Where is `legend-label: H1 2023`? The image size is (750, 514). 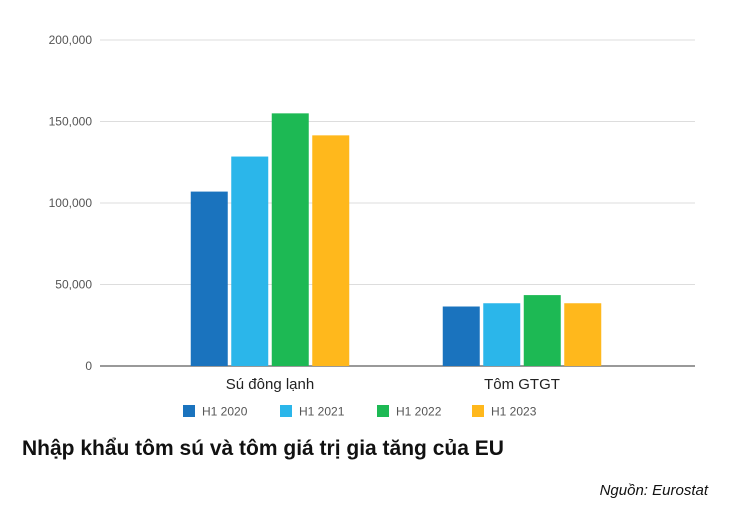
legend-label: H1 2023 is located at coordinates (514, 412).